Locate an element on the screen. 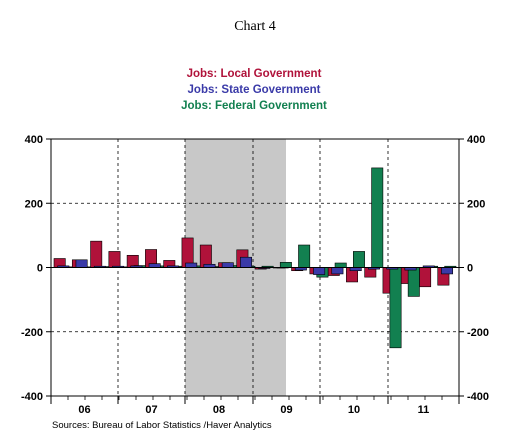 This screenshot has width=524, height=448. y-tick-label-left: 0 is located at coordinates (40, 269).